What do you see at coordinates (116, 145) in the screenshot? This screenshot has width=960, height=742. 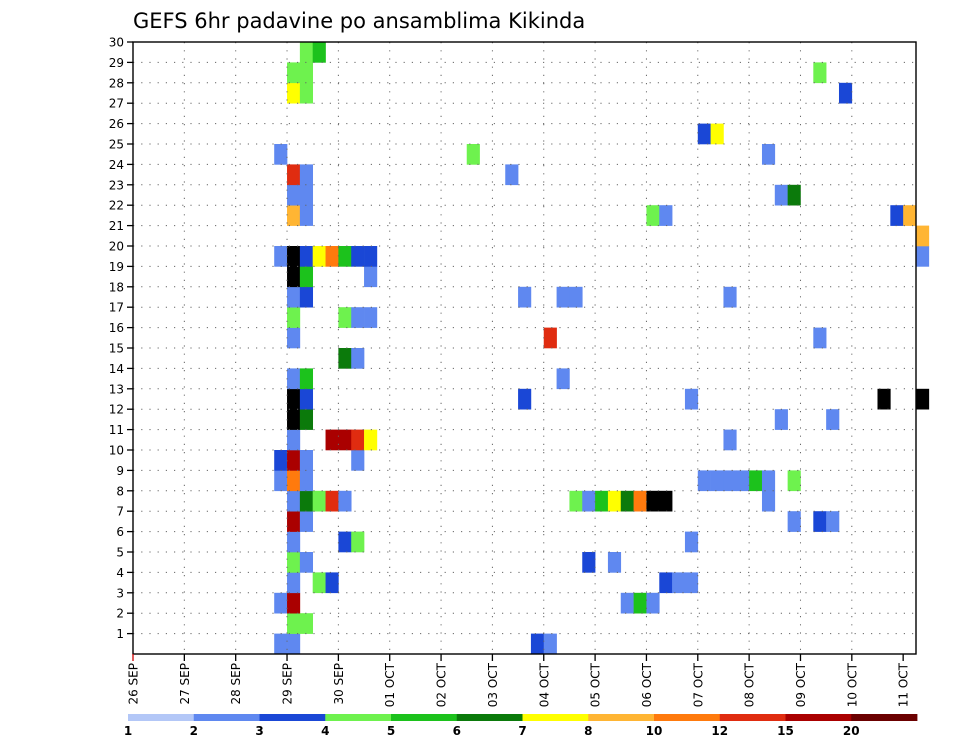 I see `y-tick-label: 25` at bounding box center [116, 145].